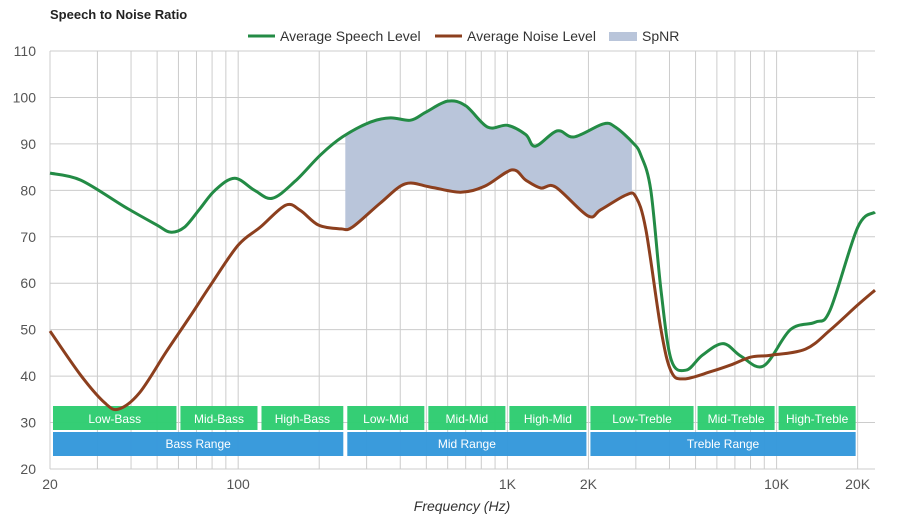  I want to click on x-tick-label: 2K, so click(589, 484).